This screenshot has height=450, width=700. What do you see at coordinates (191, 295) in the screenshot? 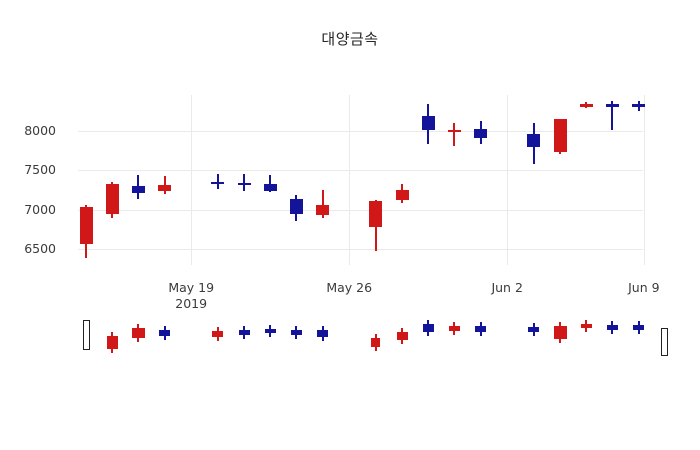
I see `x-tick-label: May 19 2019` at bounding box center [191, 295].